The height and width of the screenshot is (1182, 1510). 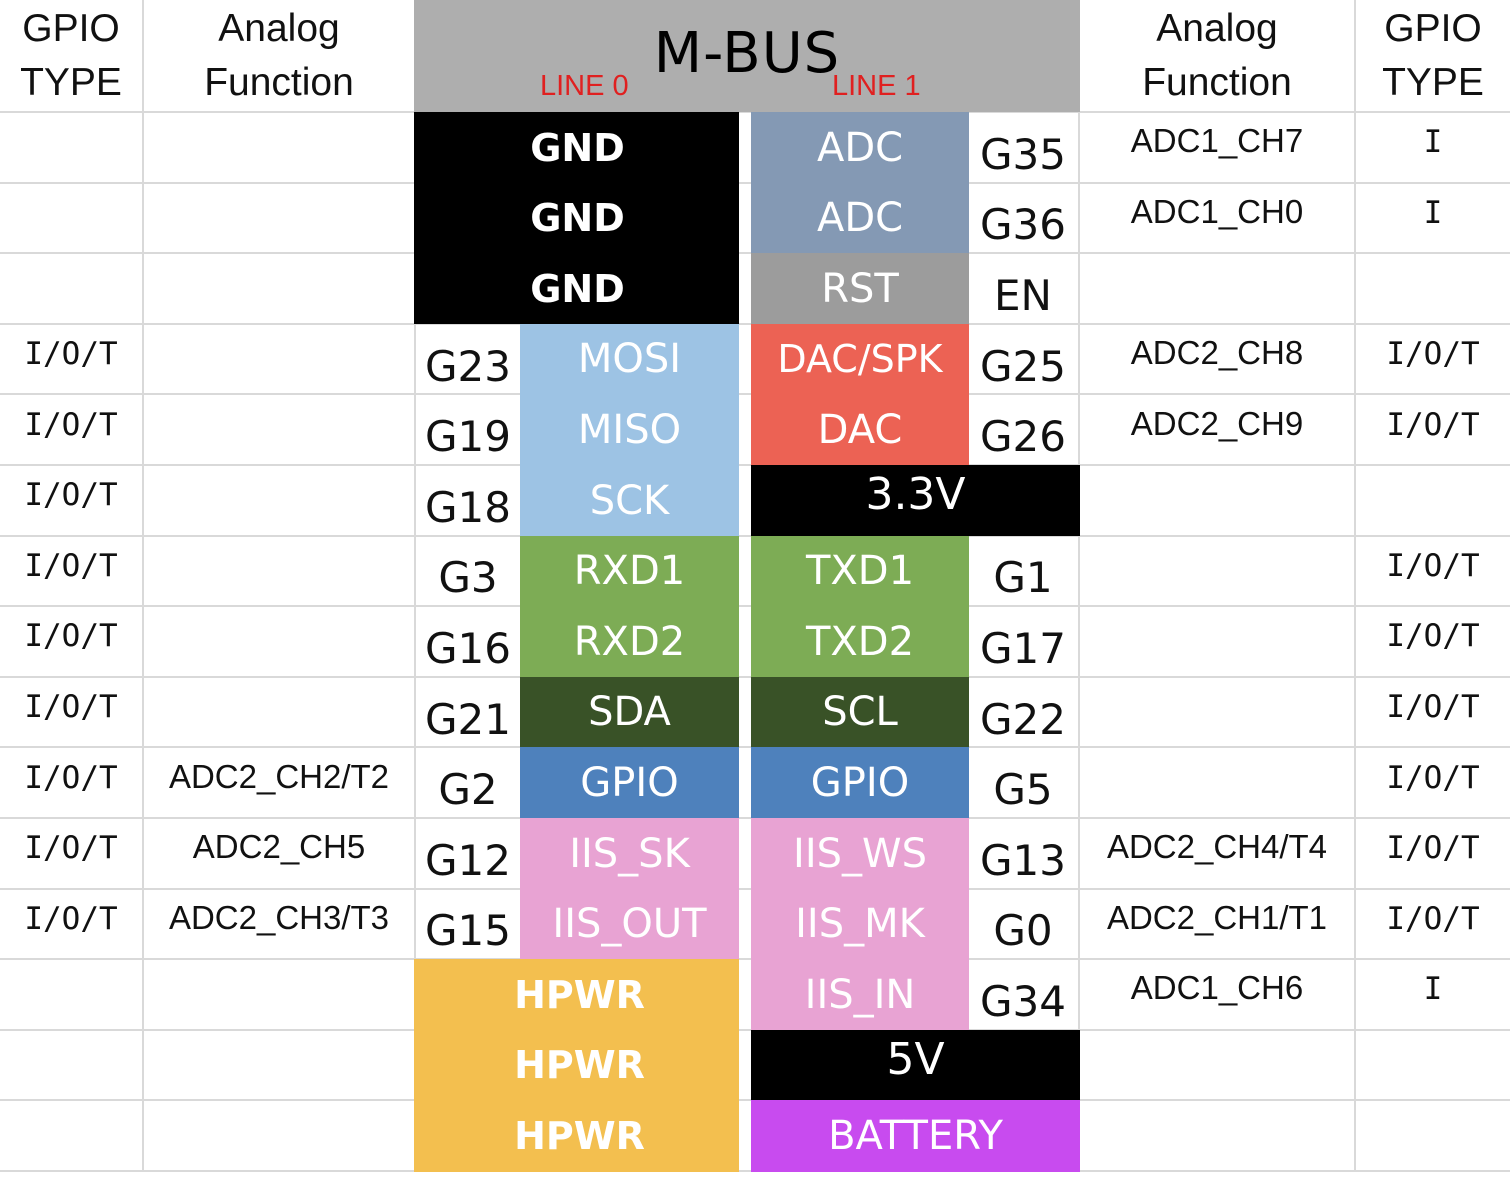 What do you see at coordinates (468, 578) in the screenshot?
I see `left-pin-g3: G3` at bounding box center [468, 578].